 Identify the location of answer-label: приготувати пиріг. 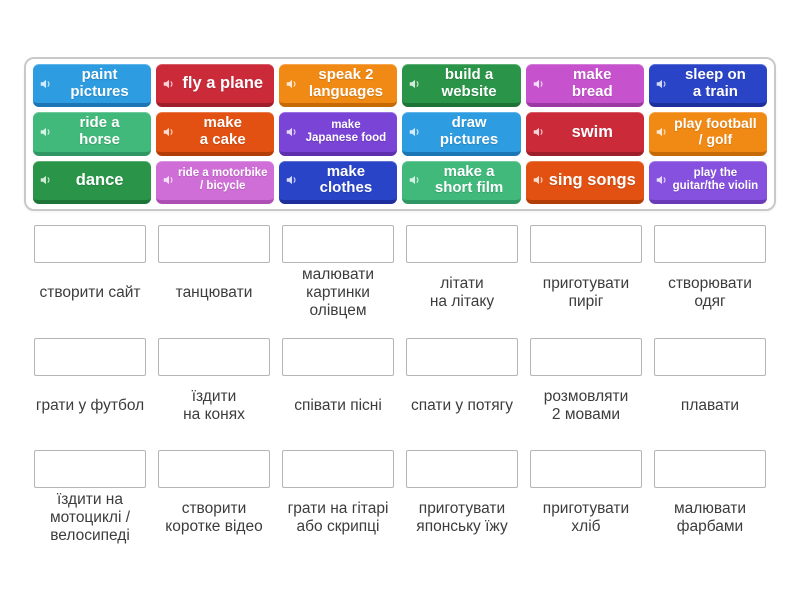
(586, 292).